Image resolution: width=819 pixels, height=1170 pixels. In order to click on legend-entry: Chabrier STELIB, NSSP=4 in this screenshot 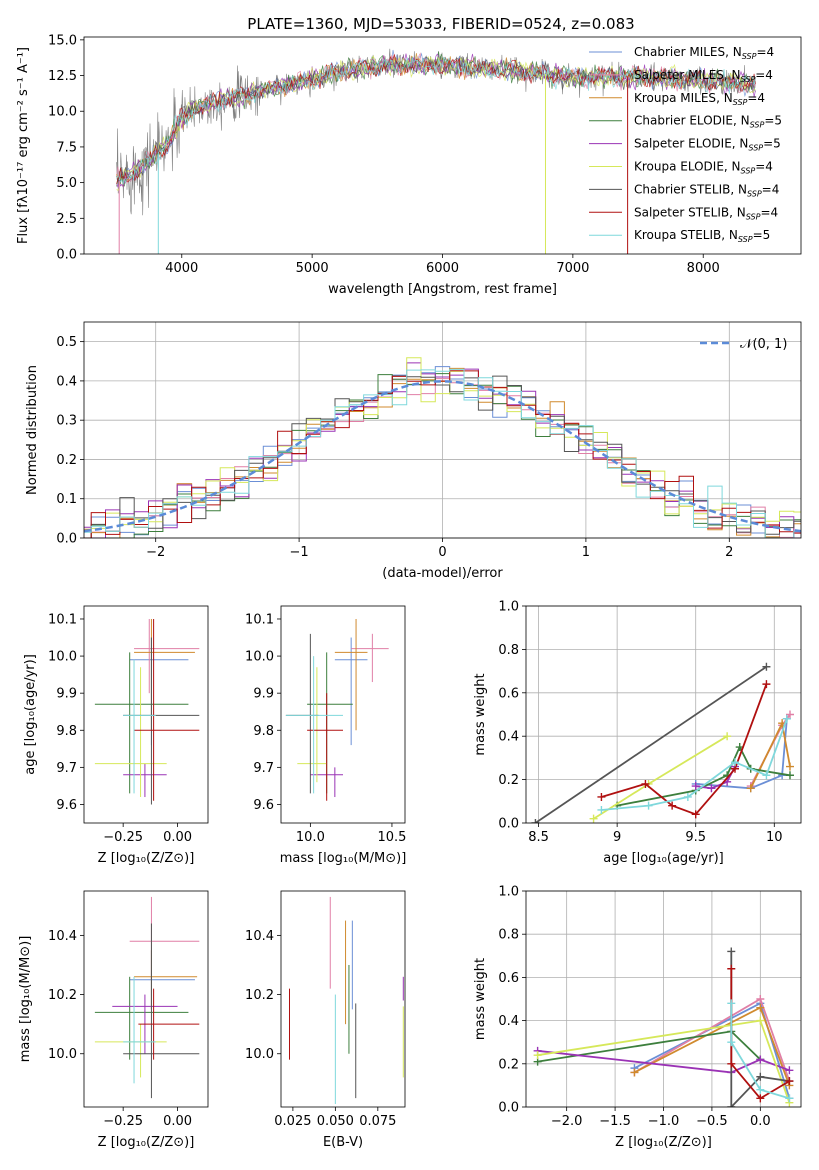, I will do `click(706, 190)`.